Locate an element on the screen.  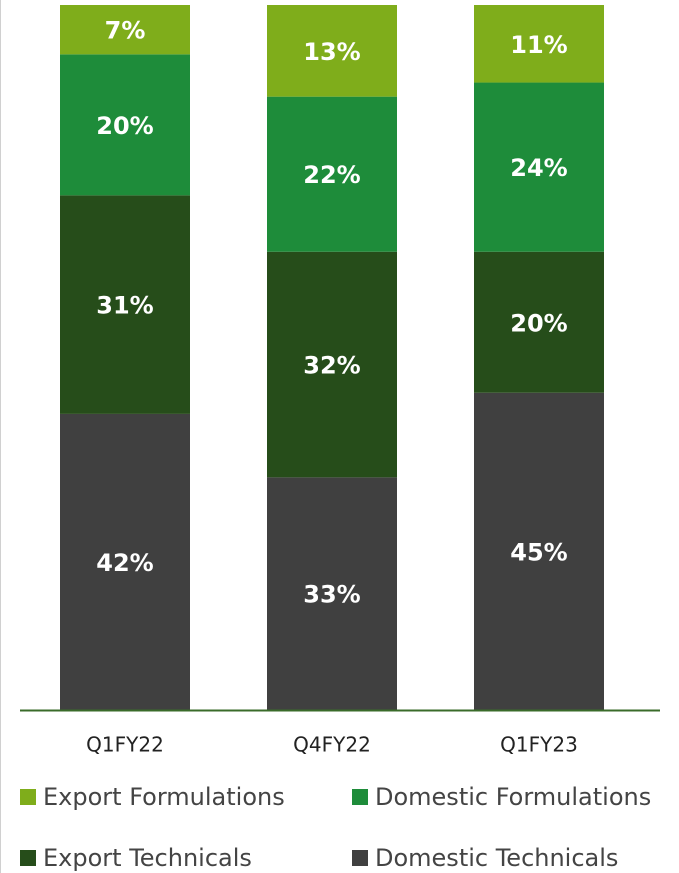
value-label: 42% is located at coordinates (124, 563).